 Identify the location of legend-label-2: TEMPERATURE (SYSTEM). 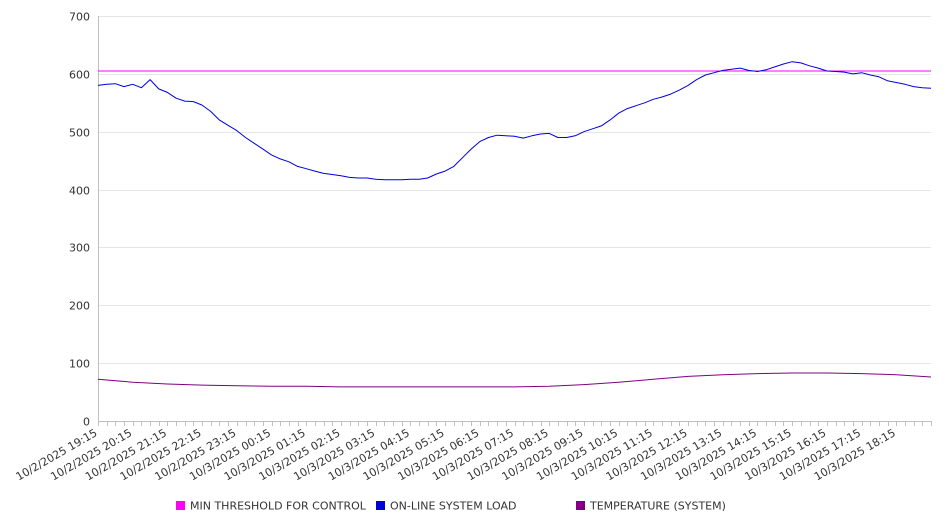
(657, 506).